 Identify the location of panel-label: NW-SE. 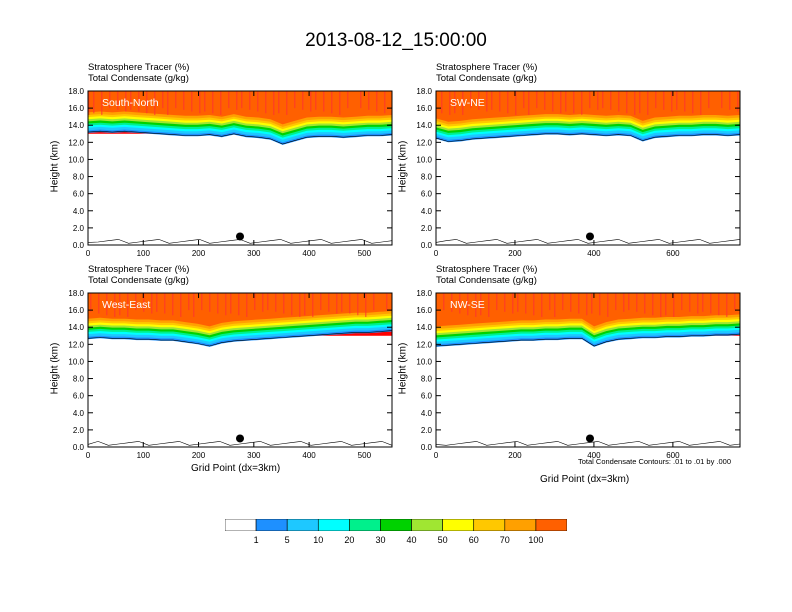
(467, 305).